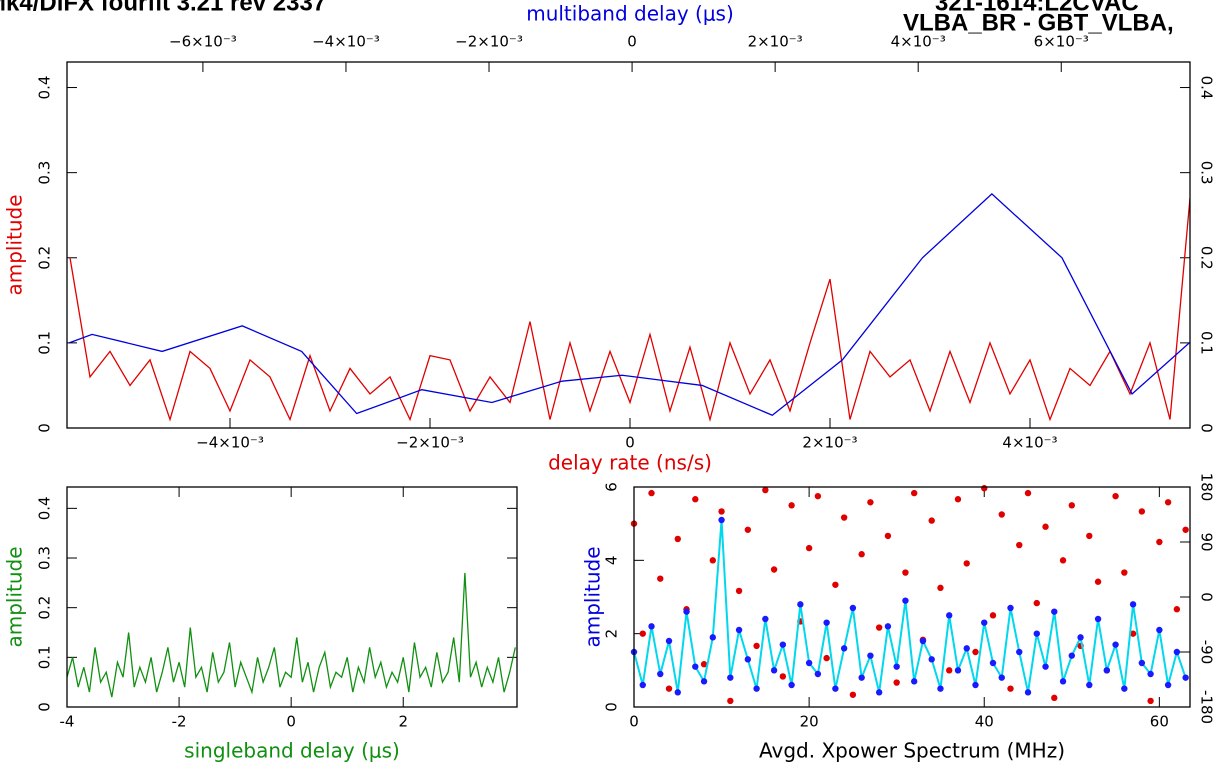 Image resolution: width=1218 pixels, height=769 pixels. I want to click on x-axis-title: Avgd. Xpower Spectrum (MHz), so click(912, 751).